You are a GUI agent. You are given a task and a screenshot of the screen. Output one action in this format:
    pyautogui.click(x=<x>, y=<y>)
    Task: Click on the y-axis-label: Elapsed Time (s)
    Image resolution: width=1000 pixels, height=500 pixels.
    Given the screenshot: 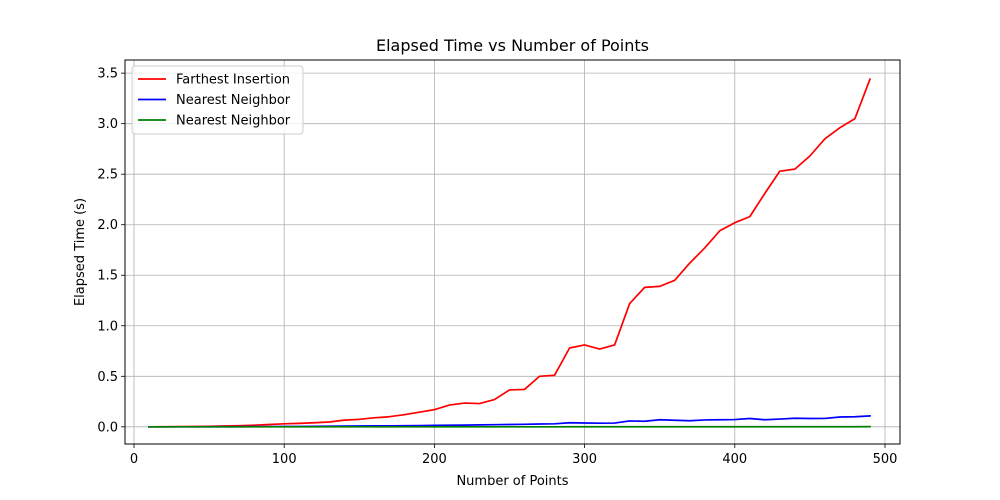 What is the action you would take?
    pyautogui.click(x=80, y=252)
    